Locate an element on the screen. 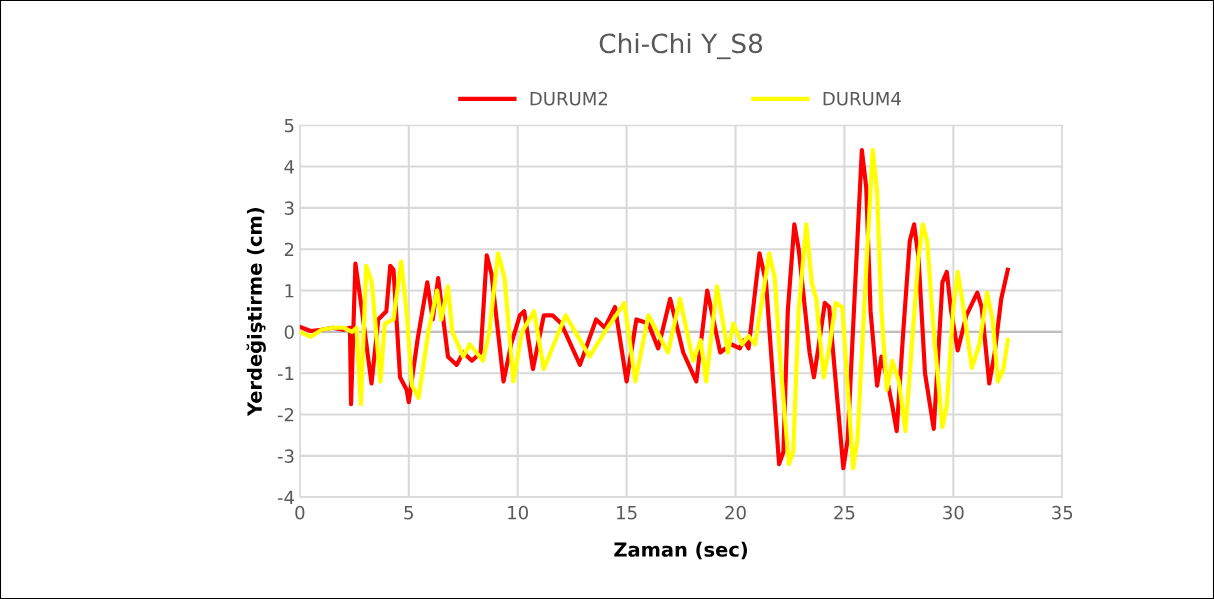 The image size is (1214, 599). y-tick-label: 2 is located at coordinates (289, 249).